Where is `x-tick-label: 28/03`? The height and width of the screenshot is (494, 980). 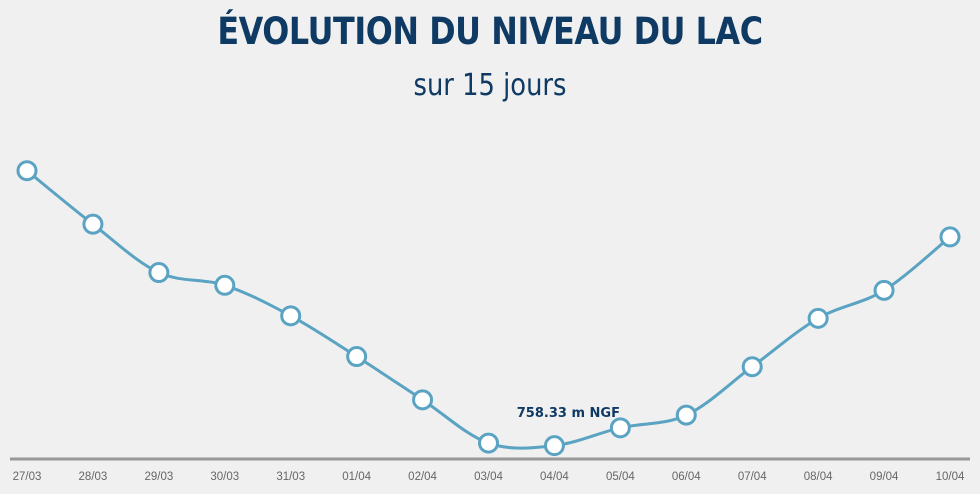
x-tick-label: 28/03 is located at coordinates (93, 477).